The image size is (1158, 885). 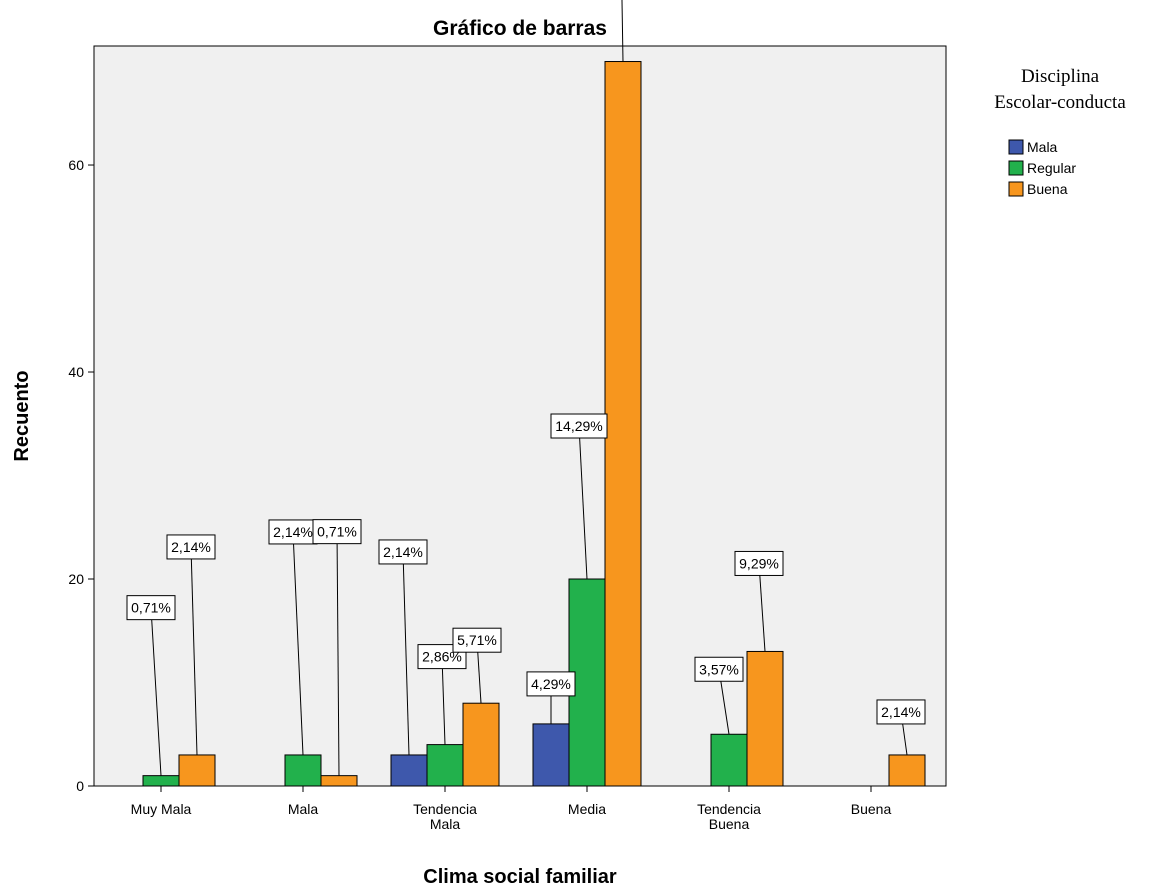 I want to click on legend-label-buena: Buena, so click(x=1047, y=189).